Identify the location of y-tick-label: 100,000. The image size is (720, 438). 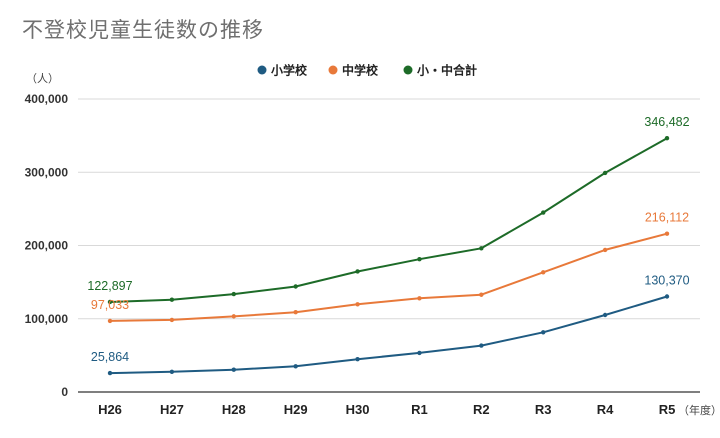
(47, 319).